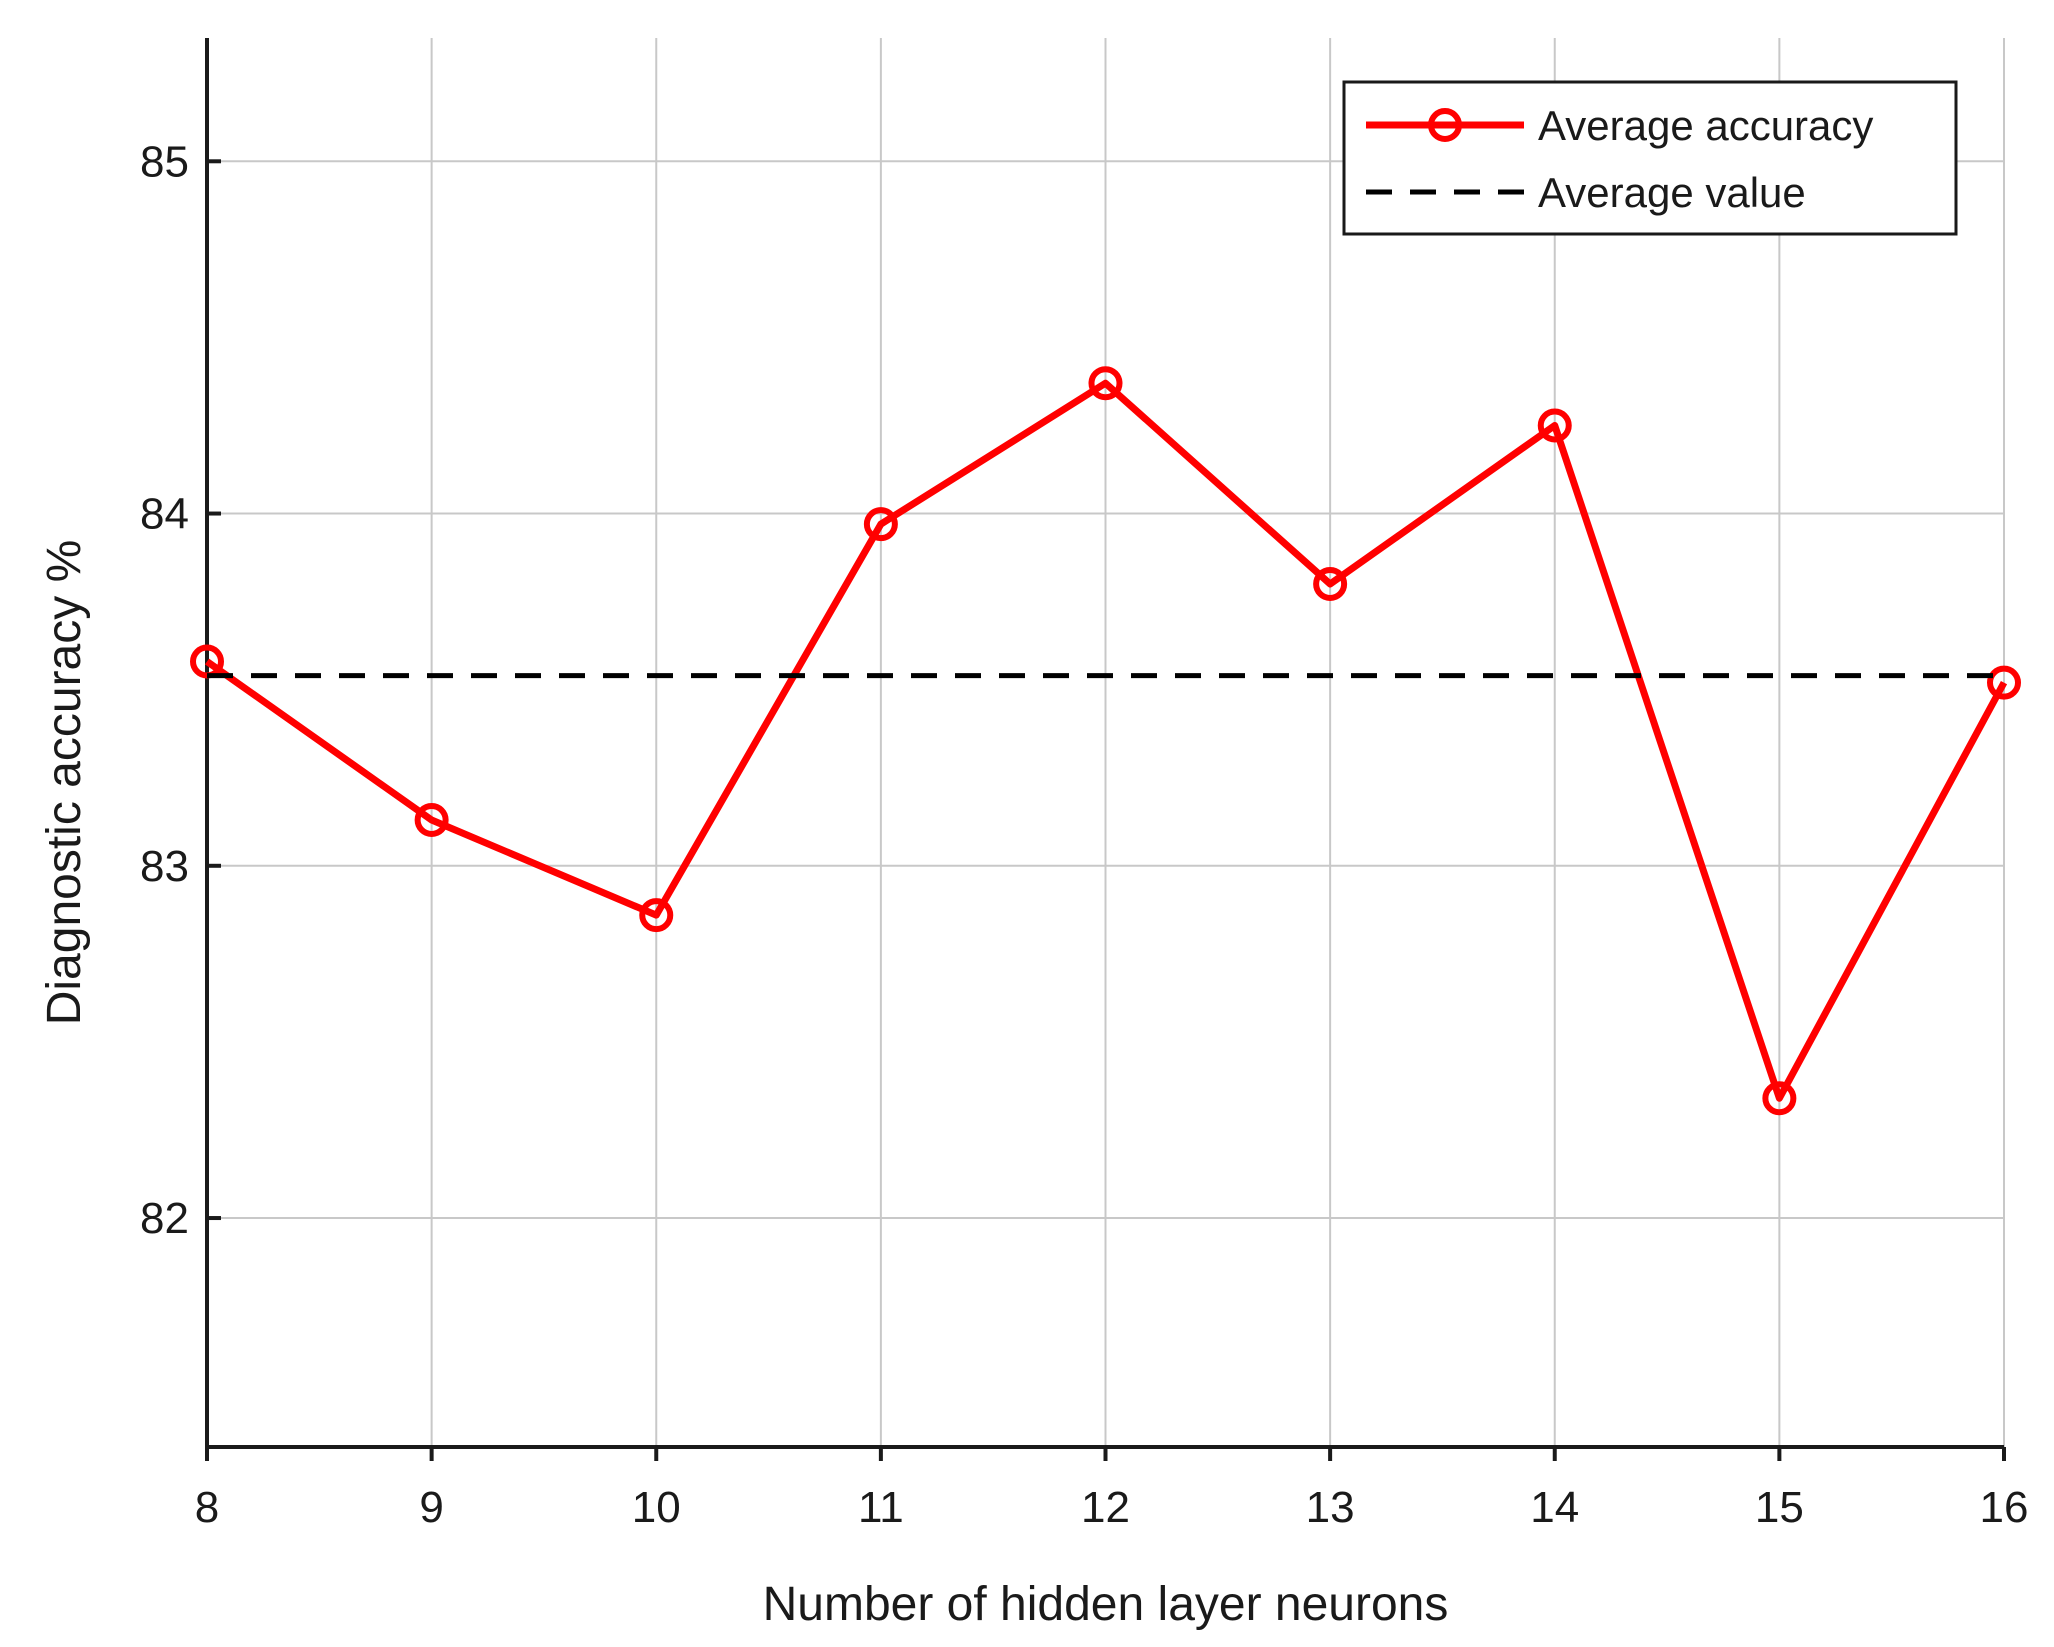  What do you see at coordinates (881, 1507) in the screenshot?
I see `x-tick-label: 11` at bounding box center [881, 1507].